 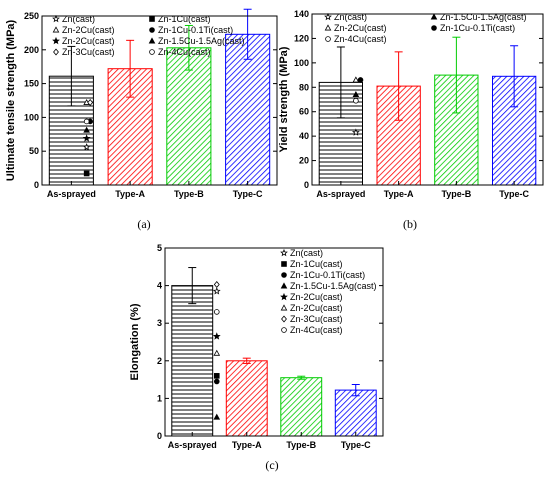 I want to click on panel-caption: (a), so click(x=143, y=224).